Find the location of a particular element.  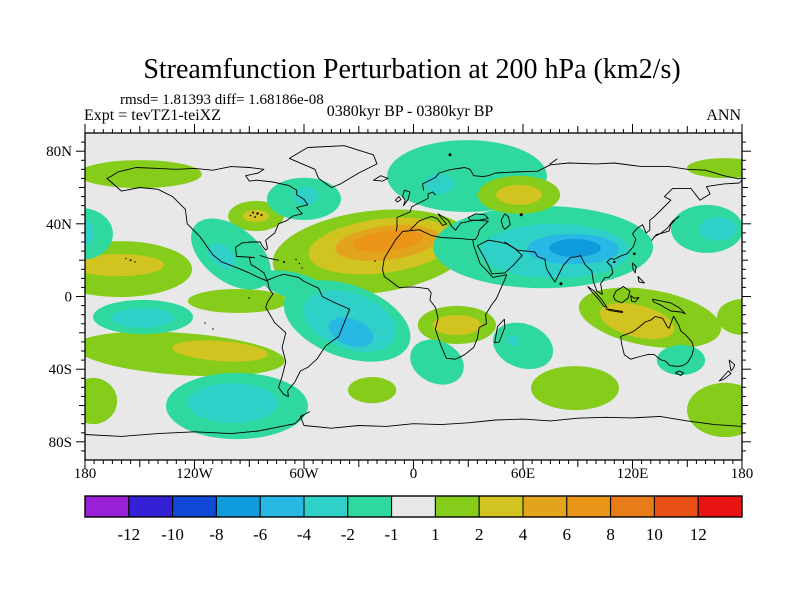

y-tick-label: 0 is located at coordinates (69, 298).